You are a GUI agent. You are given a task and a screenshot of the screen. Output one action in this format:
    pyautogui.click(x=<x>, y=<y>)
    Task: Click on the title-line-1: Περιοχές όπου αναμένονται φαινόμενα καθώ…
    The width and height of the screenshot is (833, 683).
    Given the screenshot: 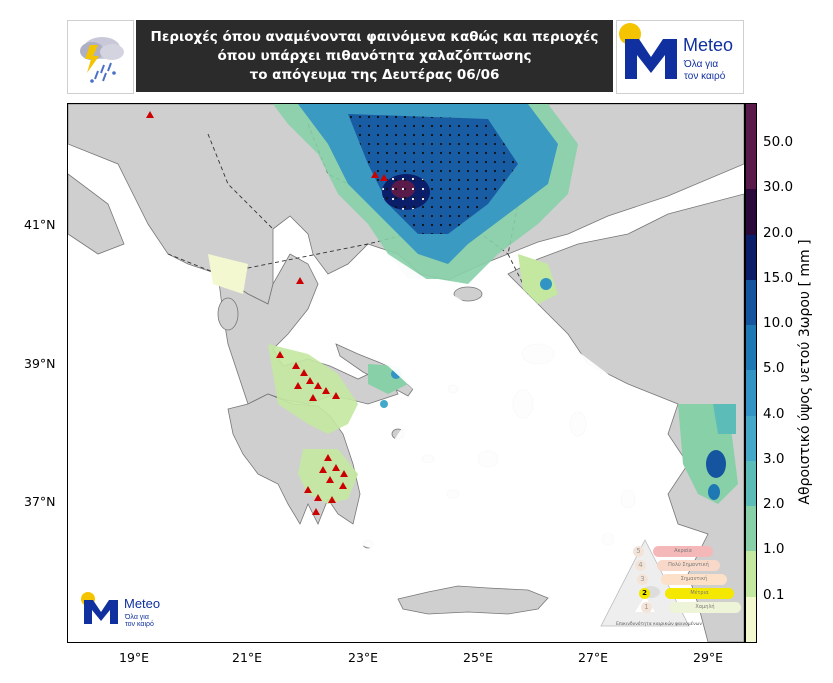 What is the action you would take?
    pyautogui.click(x=374, y=36)
    